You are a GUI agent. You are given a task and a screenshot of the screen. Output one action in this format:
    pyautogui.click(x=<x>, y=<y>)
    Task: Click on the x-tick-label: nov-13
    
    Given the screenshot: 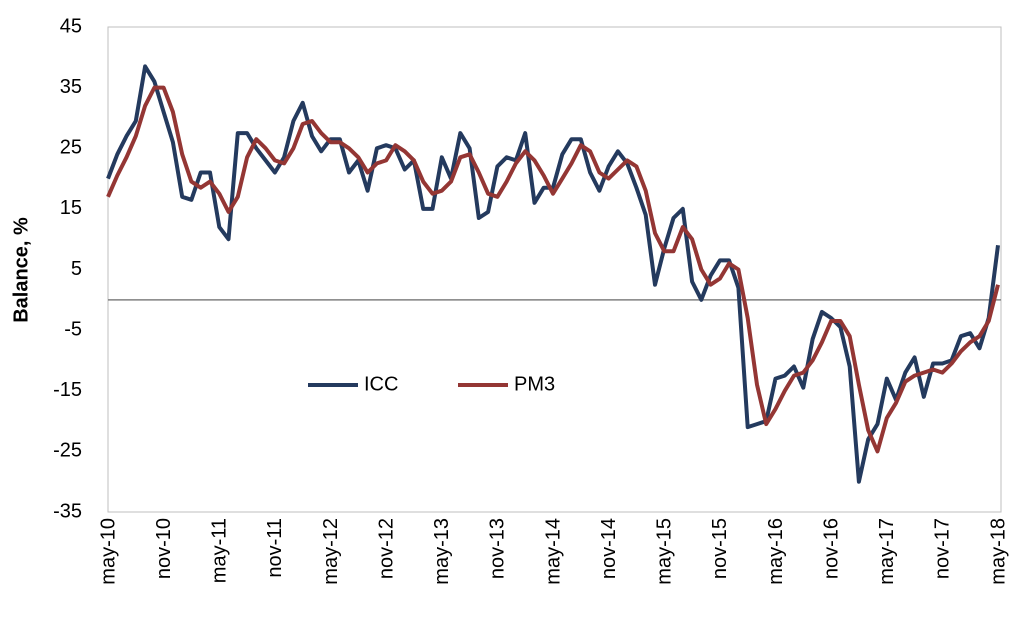 What is the action you would take?
    pyautogui.click(x=498, y=548)
    